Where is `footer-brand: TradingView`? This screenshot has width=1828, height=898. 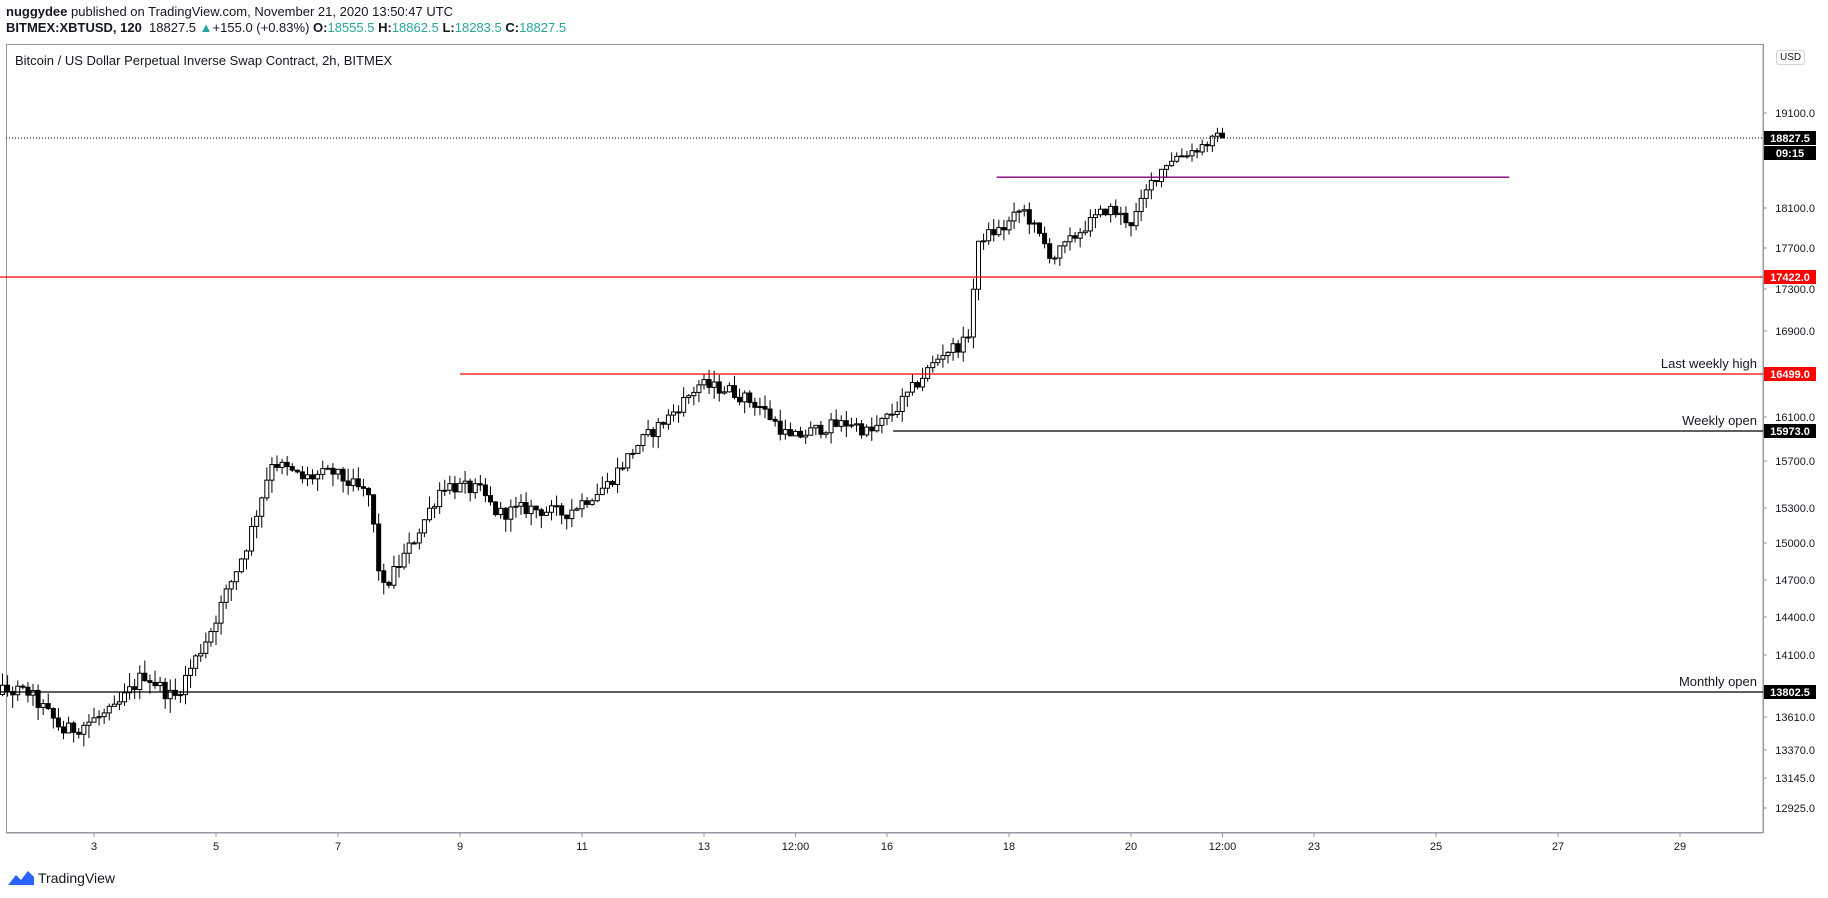 footer-brand: TradingView is located at coordinates (61, 878).